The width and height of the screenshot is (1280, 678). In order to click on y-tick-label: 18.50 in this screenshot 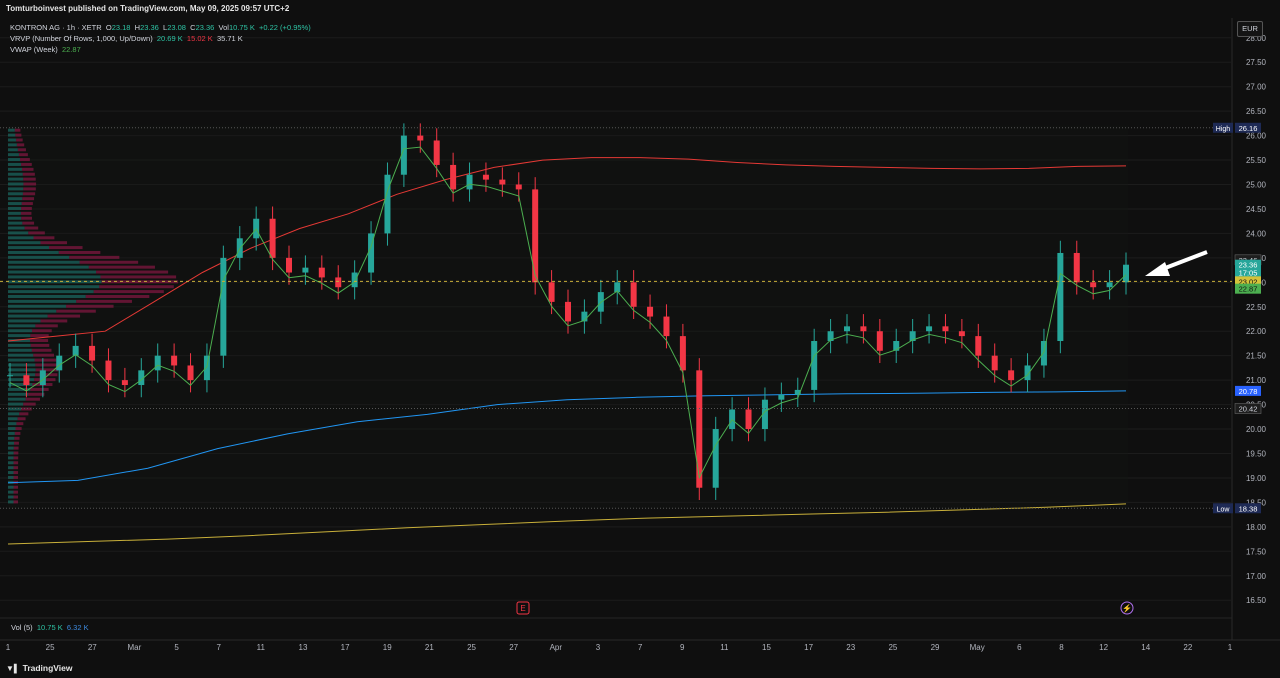, I will do `click(1256, 502)`.